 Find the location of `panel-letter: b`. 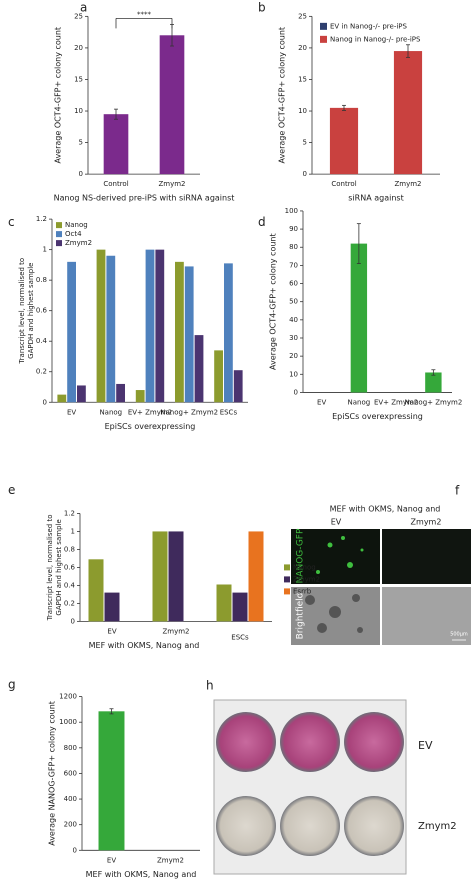

panel-letter: b is located at coordinates (262, 8).